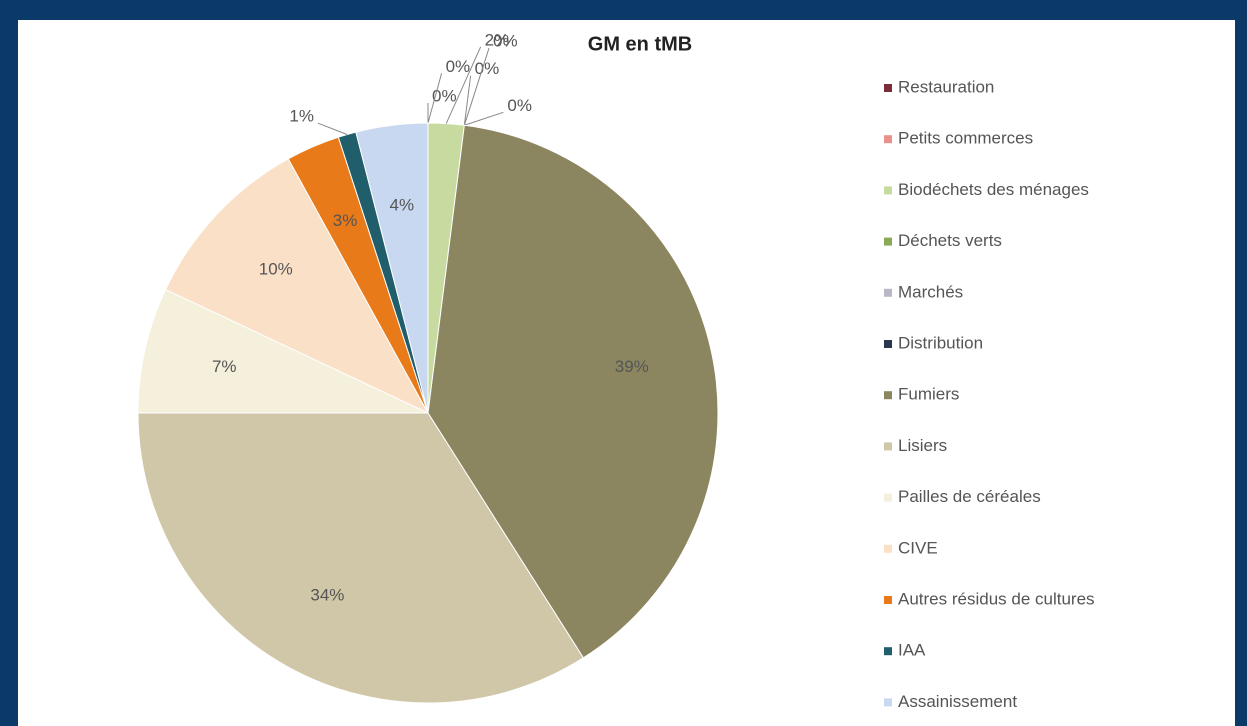  I want to click on data-label: 10%, so click(276, 269).